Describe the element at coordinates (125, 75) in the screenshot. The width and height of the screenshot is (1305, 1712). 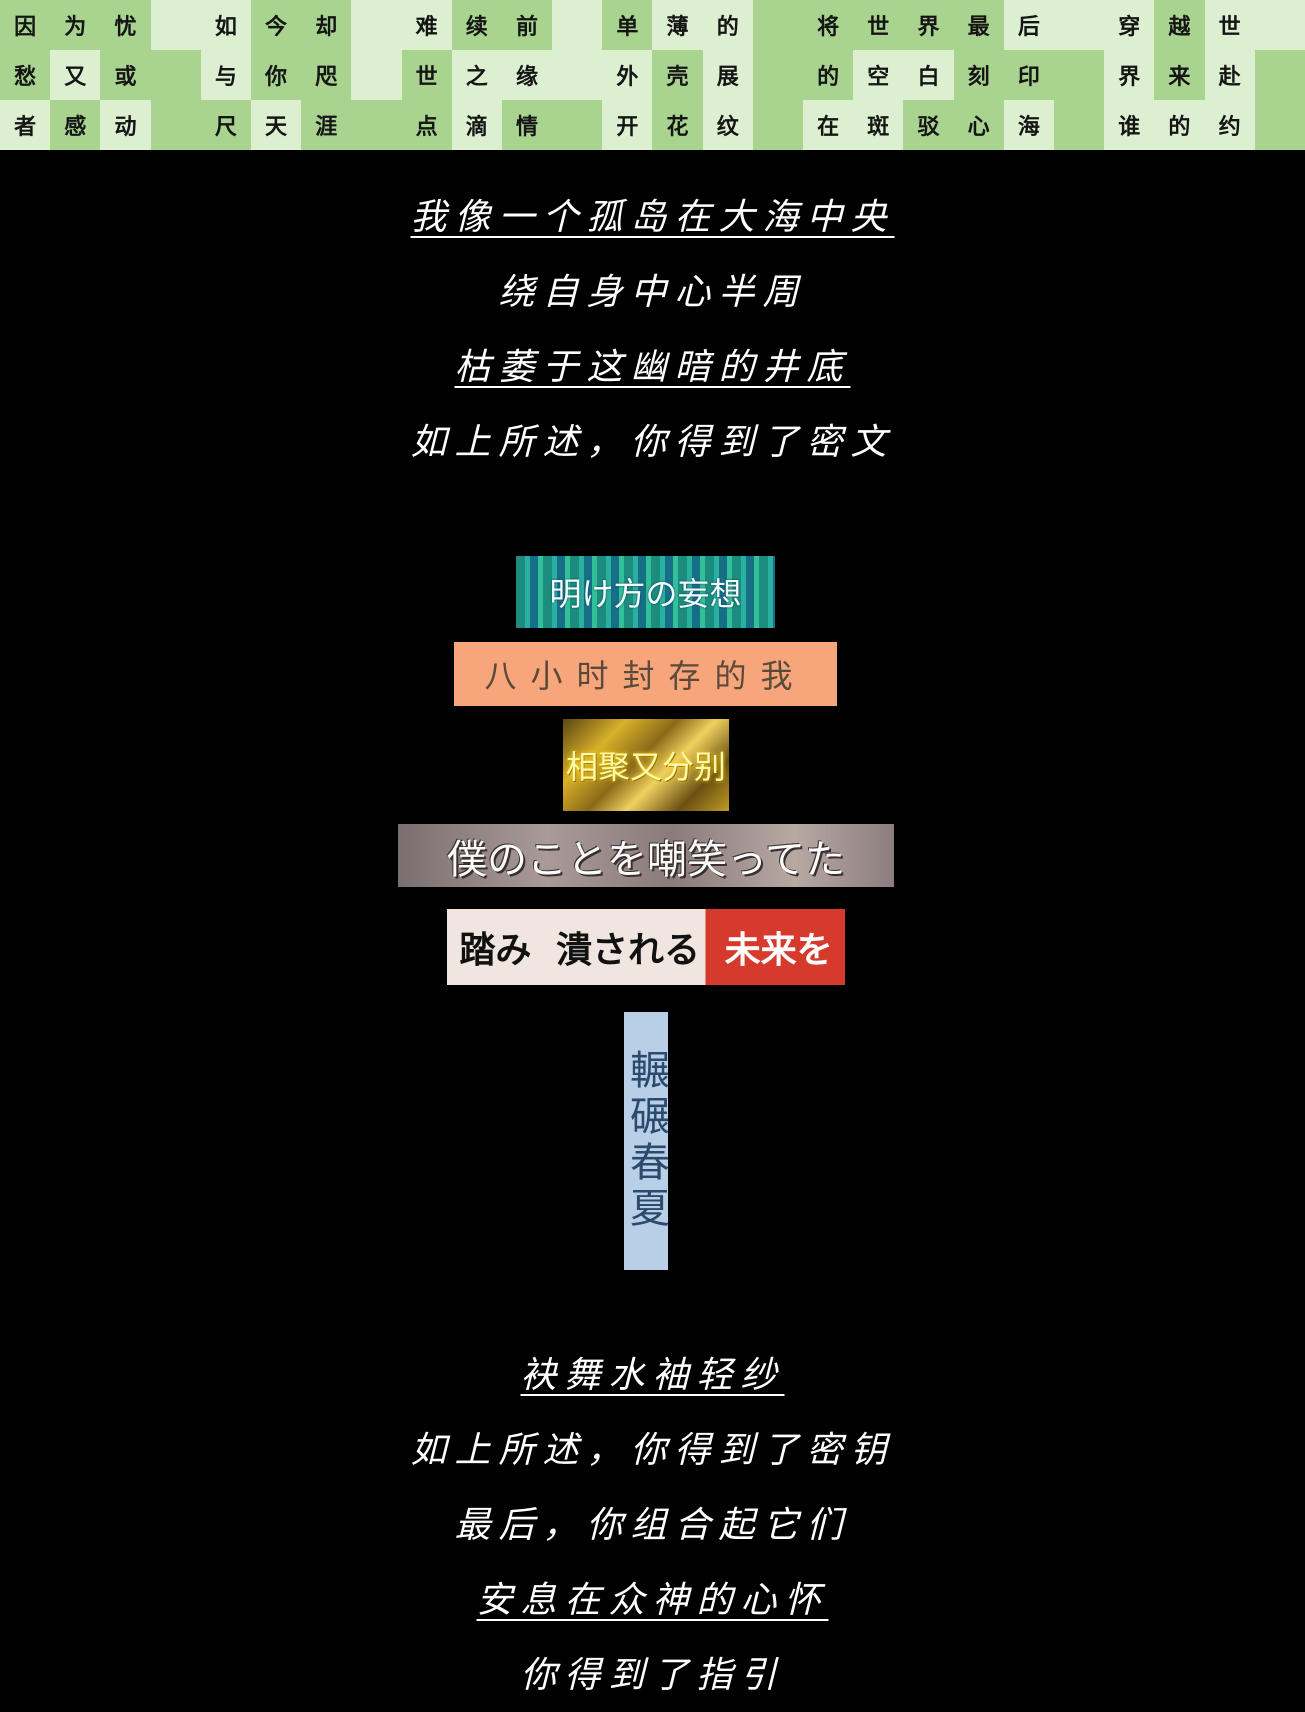
I see `grid-cell: 或` at that location.